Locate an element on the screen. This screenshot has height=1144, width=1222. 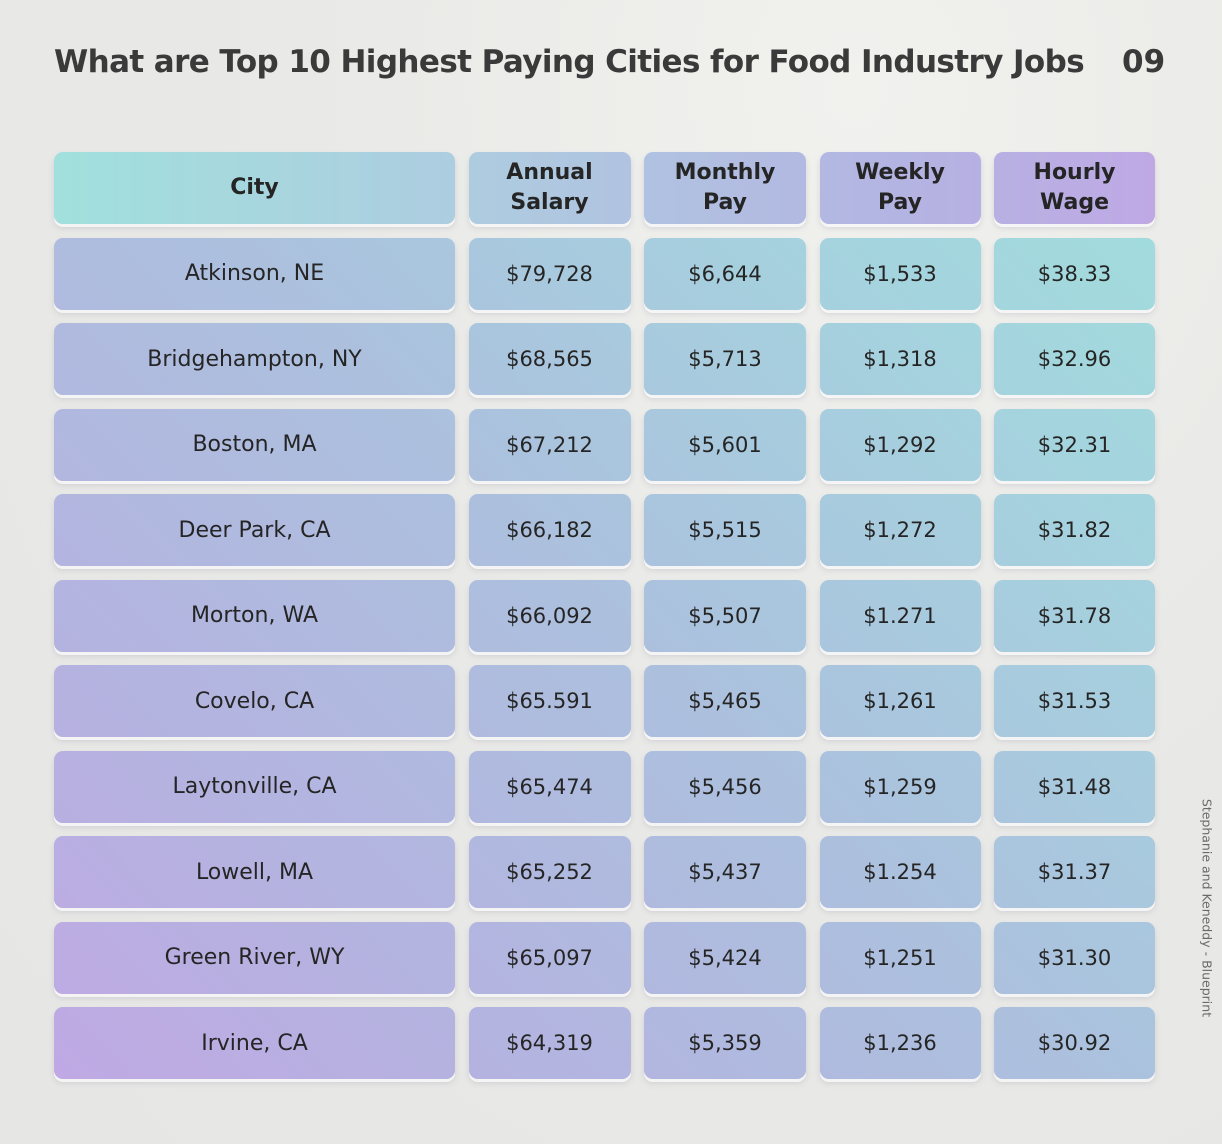
table-cell-weekly-pay: $1,533 is located at coordinates (900, 273).